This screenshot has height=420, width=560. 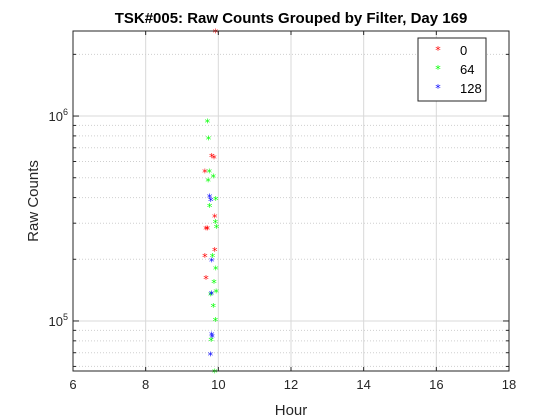 I want to click on x-tick-label: 12, so click(x=291, y=384).